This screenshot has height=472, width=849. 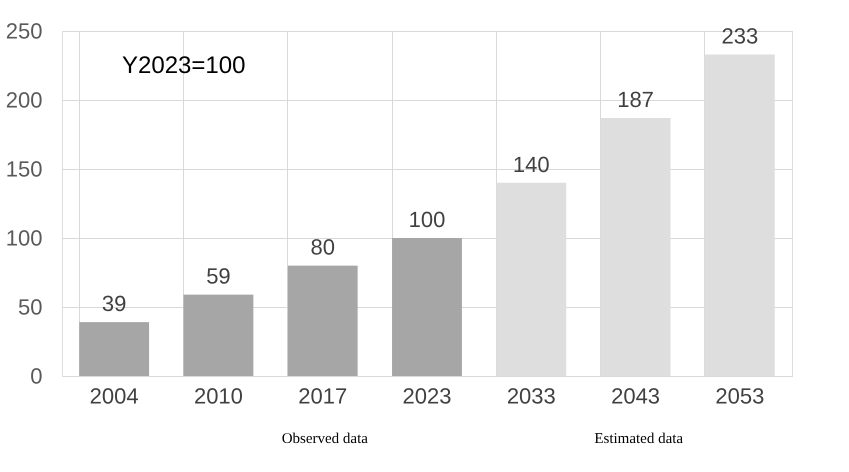 What do you see at coordinates (218, 276) in the screenshot?
I see `data-label: 59` at bounding box center [218, 276].